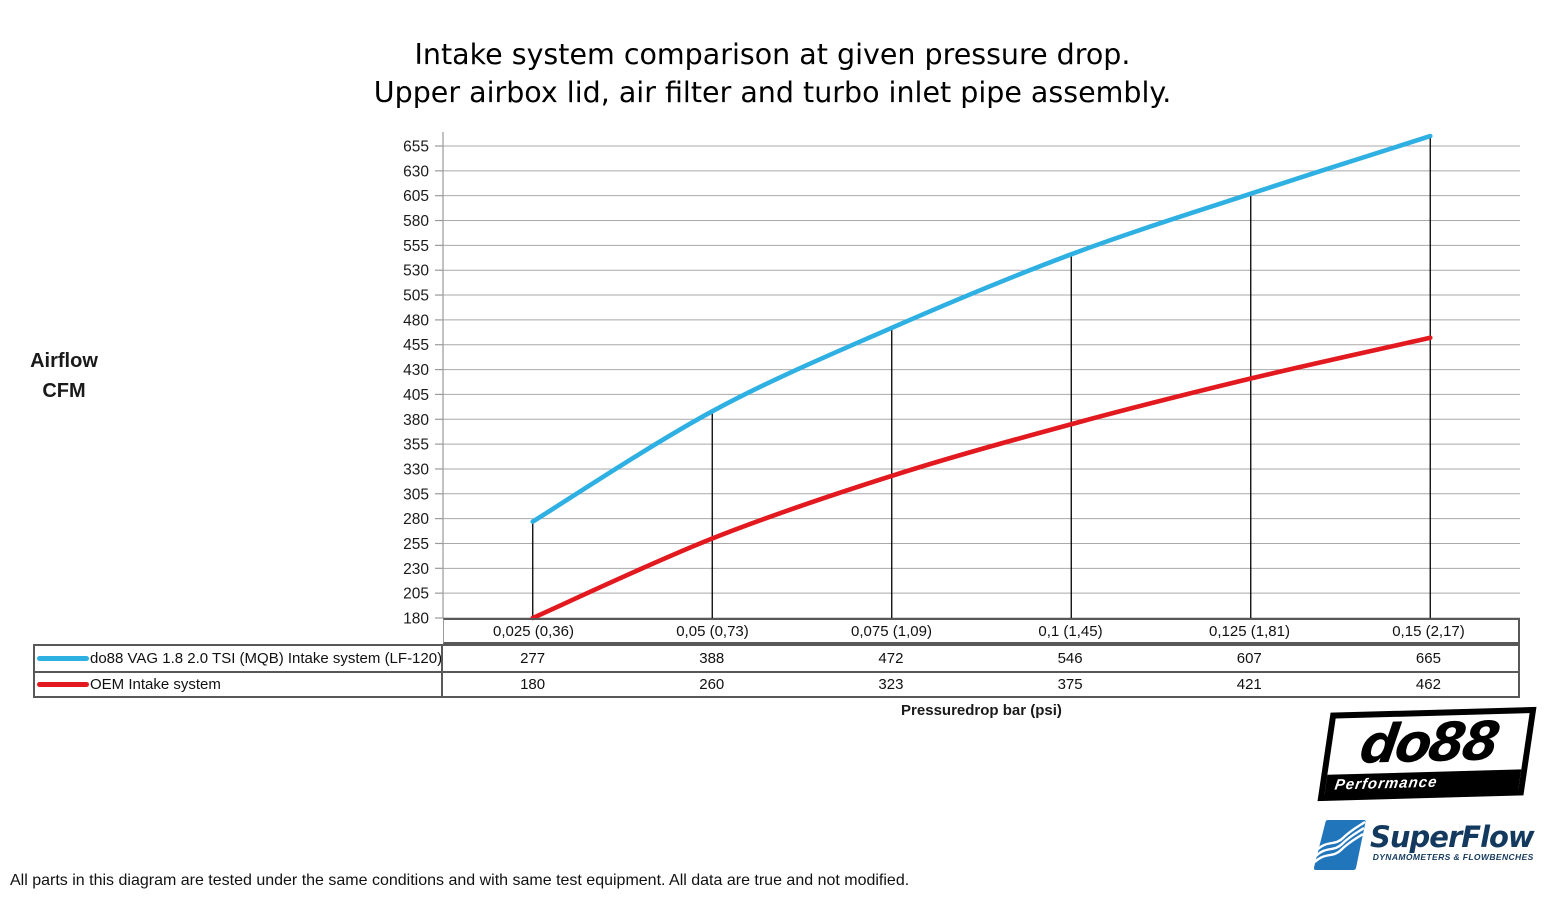 This screenshot has height=910, width=1545. Describe the element at coordinates (416, 395) in the screenshot. I see `y-tick-label: 405` at that location.